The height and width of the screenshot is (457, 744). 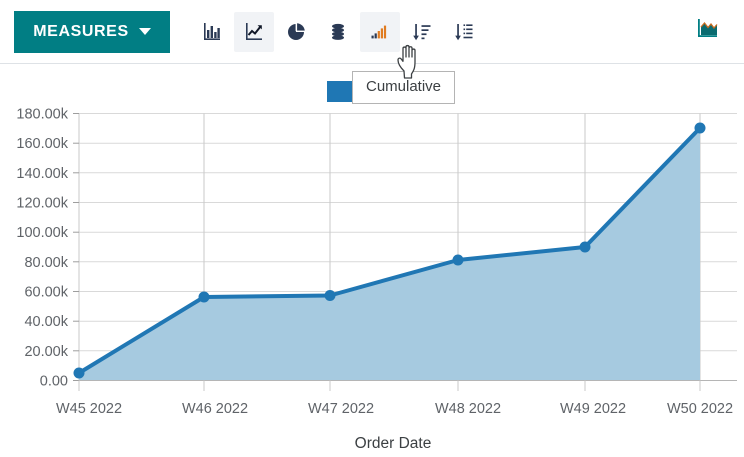 I want to click on stacked-button, so click(x=338, y=32).